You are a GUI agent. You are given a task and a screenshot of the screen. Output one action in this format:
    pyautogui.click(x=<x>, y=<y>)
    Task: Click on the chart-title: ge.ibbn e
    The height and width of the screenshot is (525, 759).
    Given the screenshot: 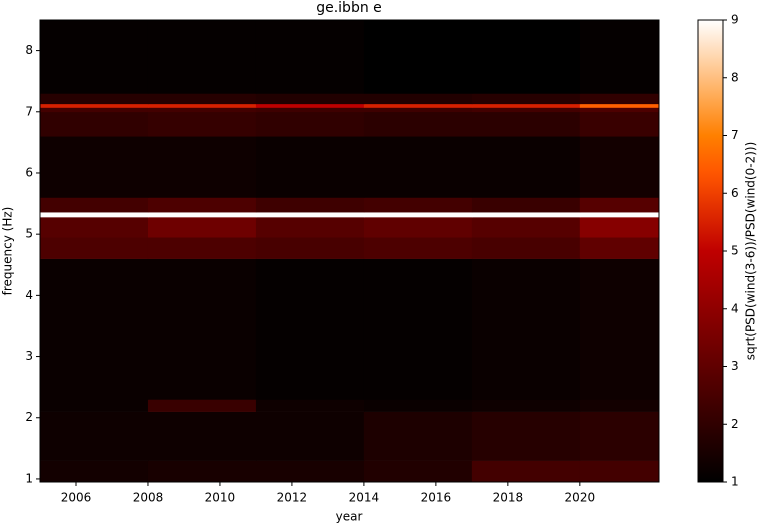 What is the action you would take?
    pyautogui.click(x=349, y=8)
    